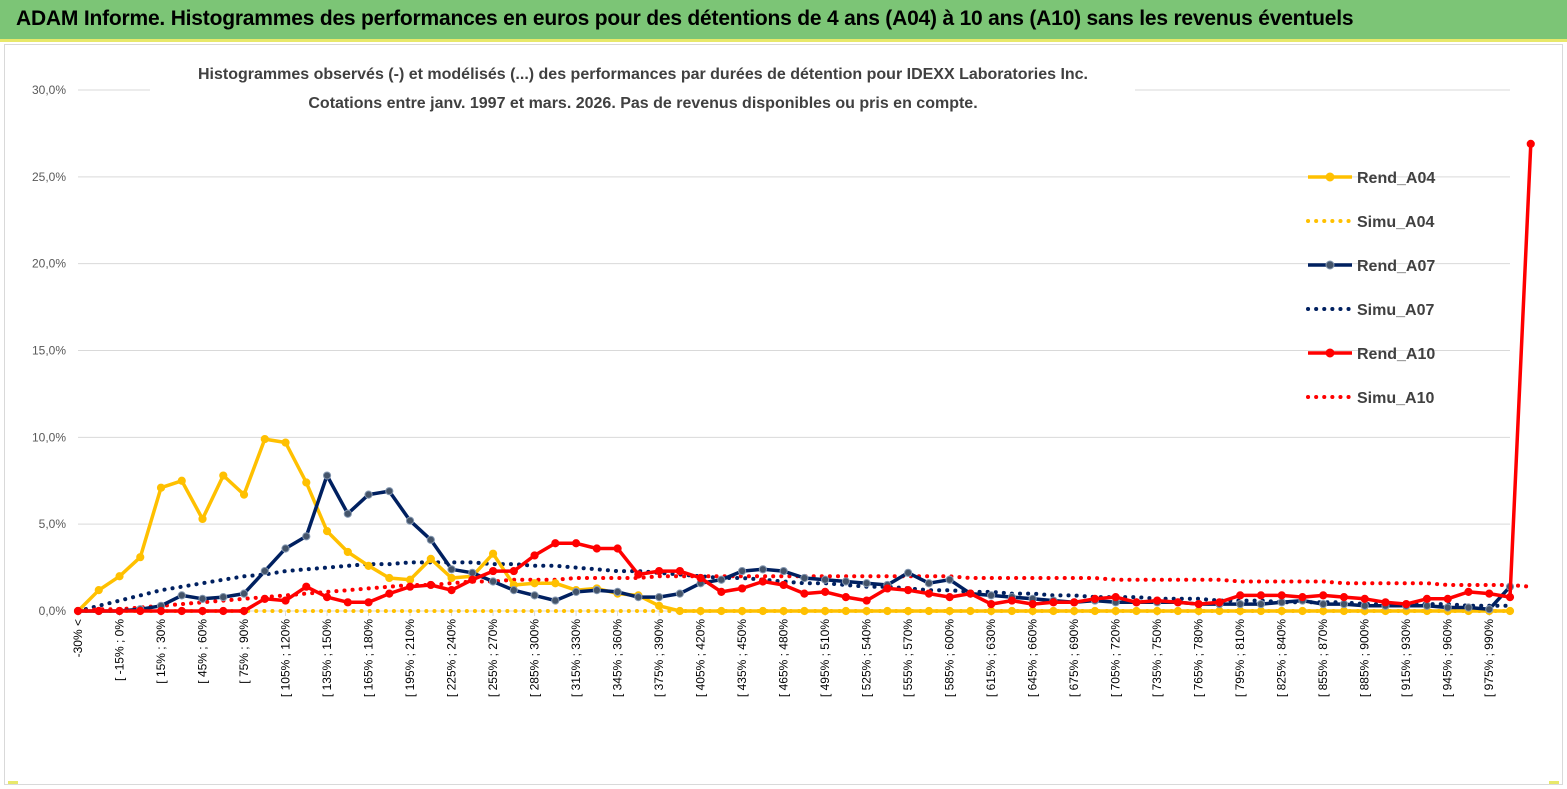  What do you see at coordinates (78, 638) in the screenshot?
I see `x-tick-label: -30% <` at bounding box center [78, 638].